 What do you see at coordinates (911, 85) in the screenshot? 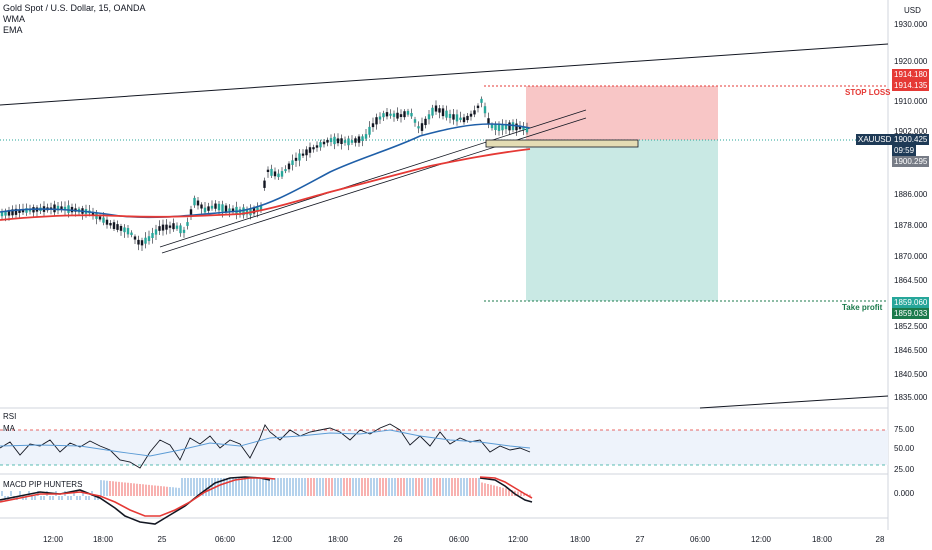
I see `stop-loss-price-tag: 1914.135` at bounding box center [911, 85].